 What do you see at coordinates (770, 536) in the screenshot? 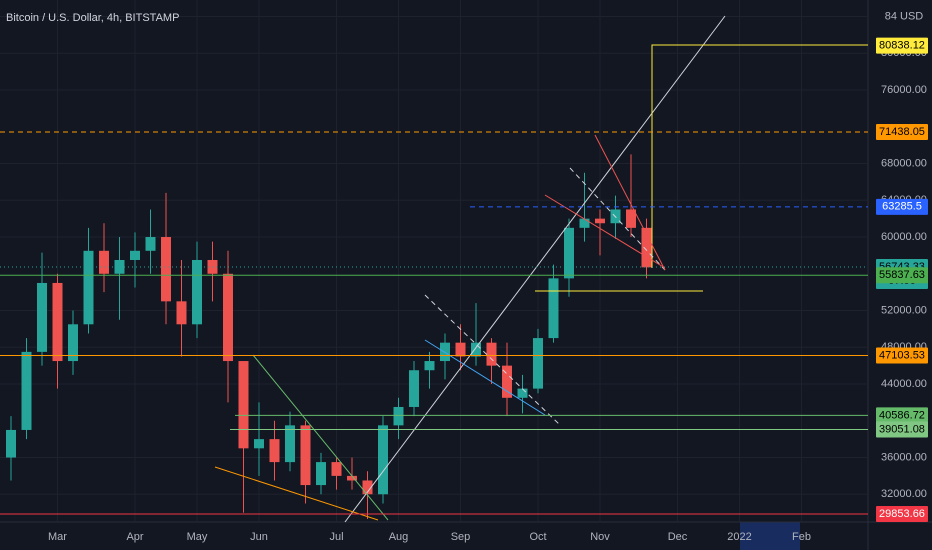
I see `range-highlight` at bounding box center [770, 536].